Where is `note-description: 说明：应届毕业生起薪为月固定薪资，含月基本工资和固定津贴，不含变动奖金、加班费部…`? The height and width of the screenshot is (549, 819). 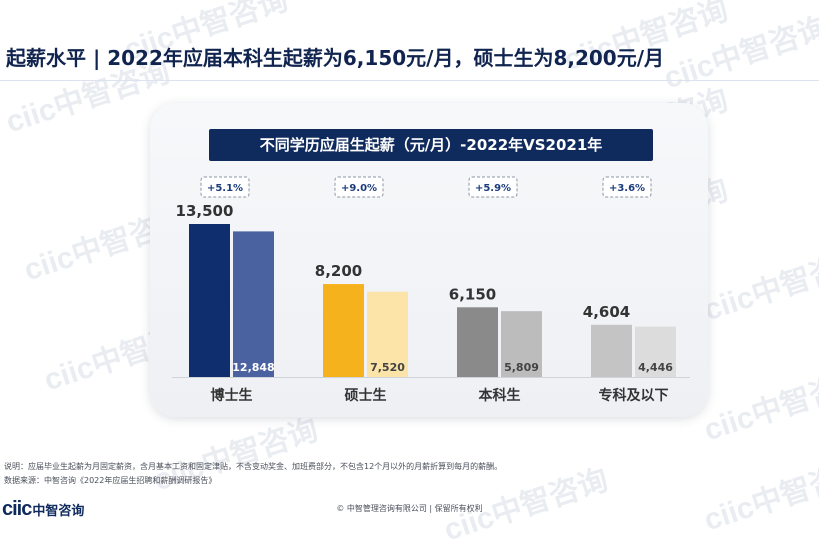
note-description: 说明：应届毕业生起薪为月固定薪资，含月基本工资和固定津贴，不含变动奖金、加班费部… is located at coordinates (253, 466).